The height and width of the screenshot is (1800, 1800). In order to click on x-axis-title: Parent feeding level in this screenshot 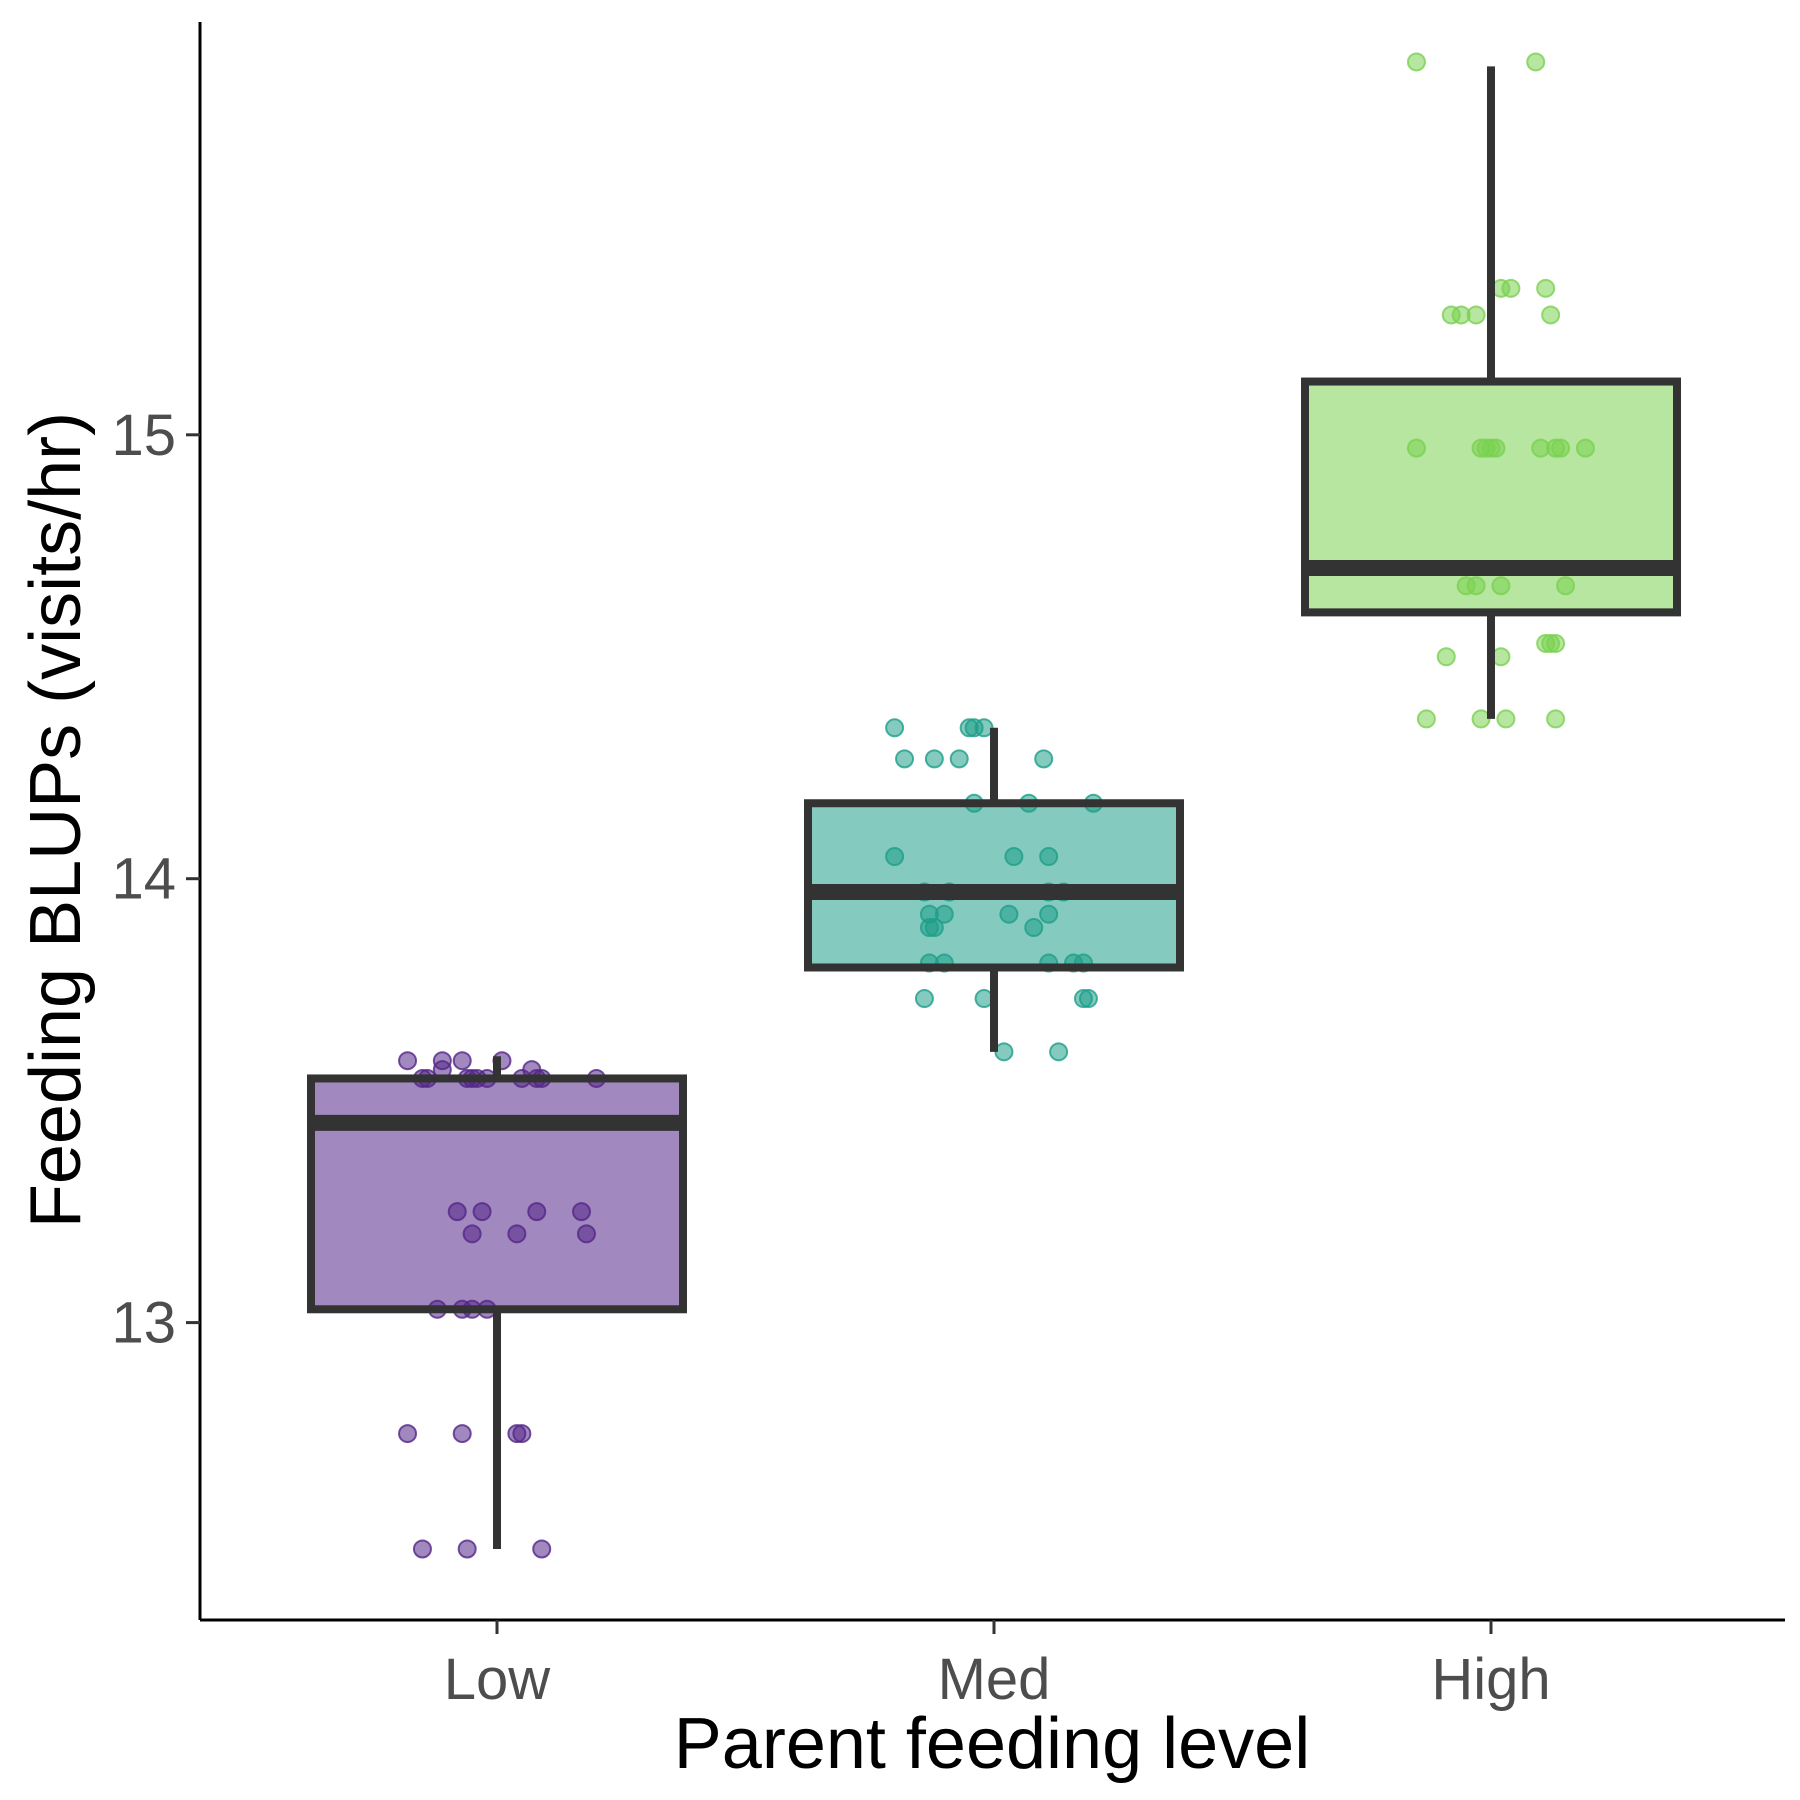, I will do `click(992, 1744)`.